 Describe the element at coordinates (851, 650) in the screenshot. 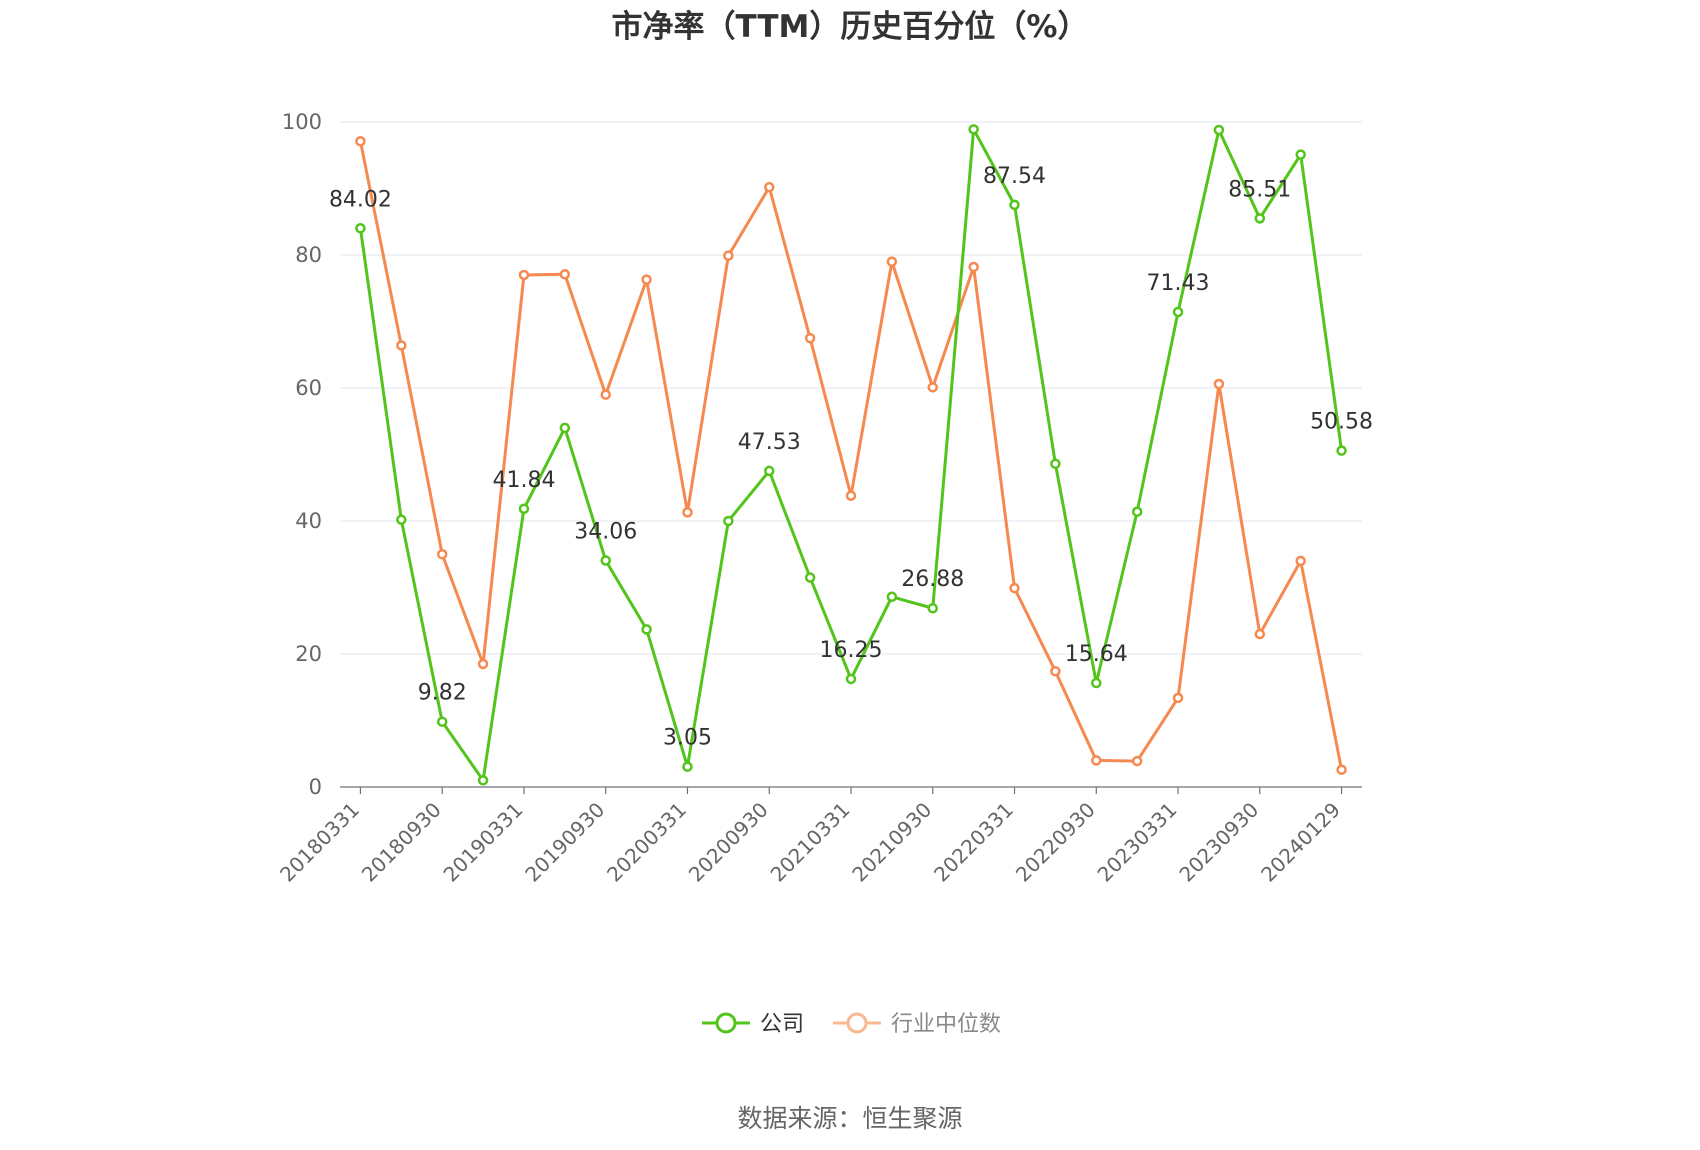

I see `data-label: 16.25` at that location.